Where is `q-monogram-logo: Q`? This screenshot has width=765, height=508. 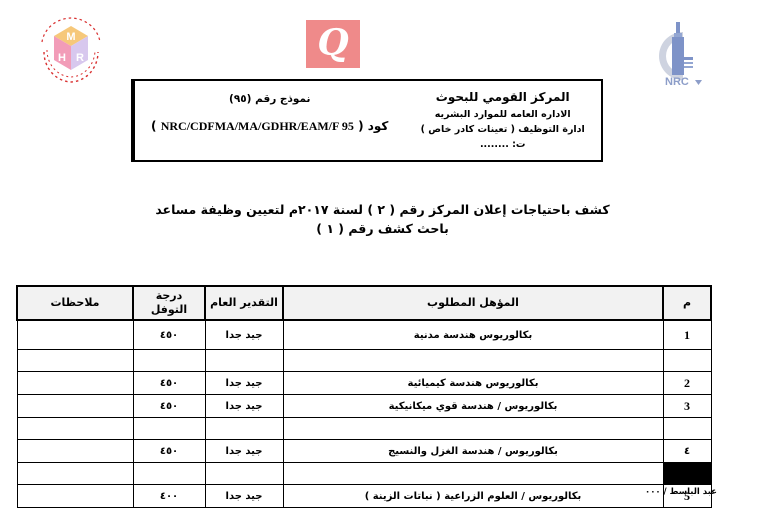 q-monogram-logo: Q is located at coordinates (333, 44).